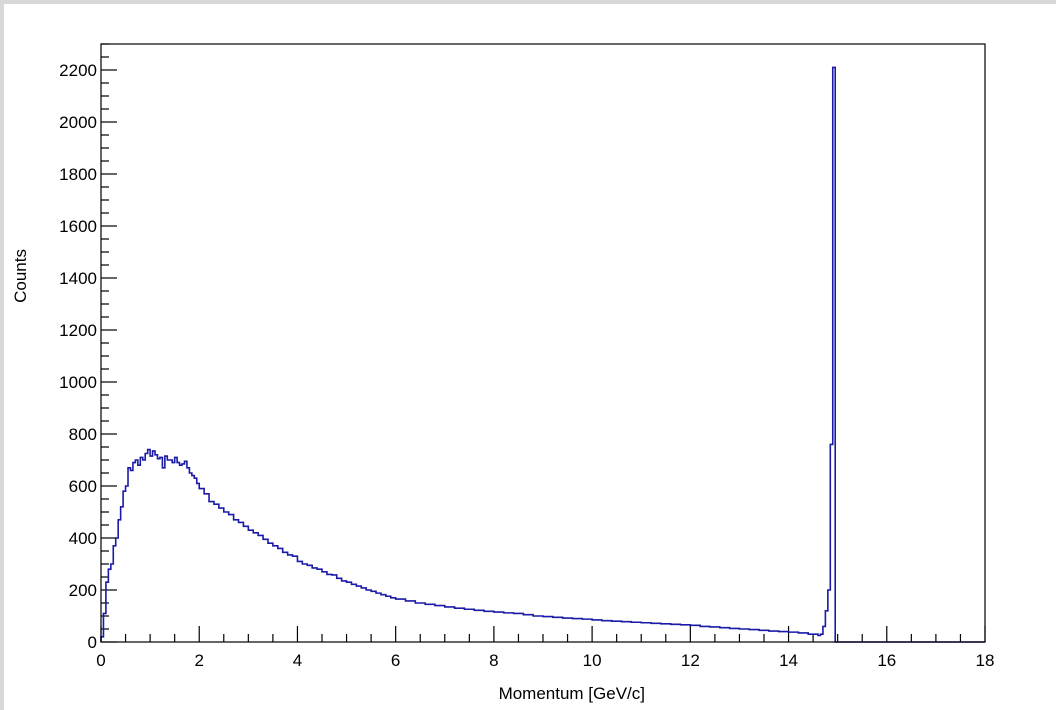  Describe the element at coordinates (78, 174) in the screenshot. I see `y-tick-label: 1800` at that location.